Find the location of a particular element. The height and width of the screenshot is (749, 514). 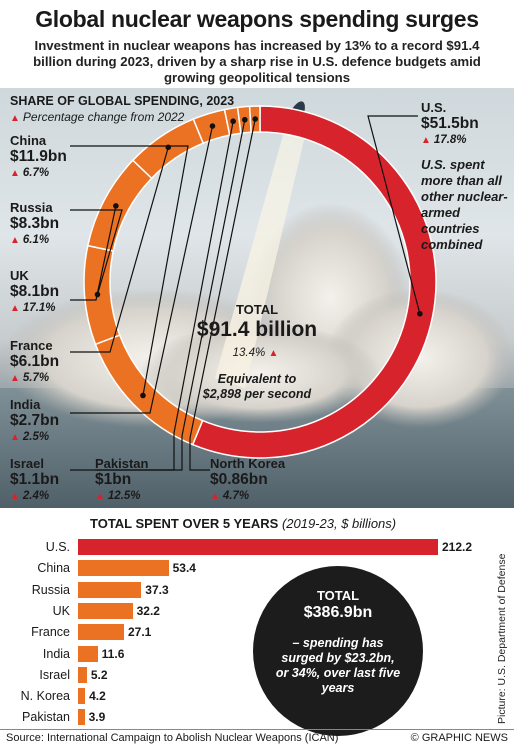

leader-line-china is located at coordinates (129, 270).